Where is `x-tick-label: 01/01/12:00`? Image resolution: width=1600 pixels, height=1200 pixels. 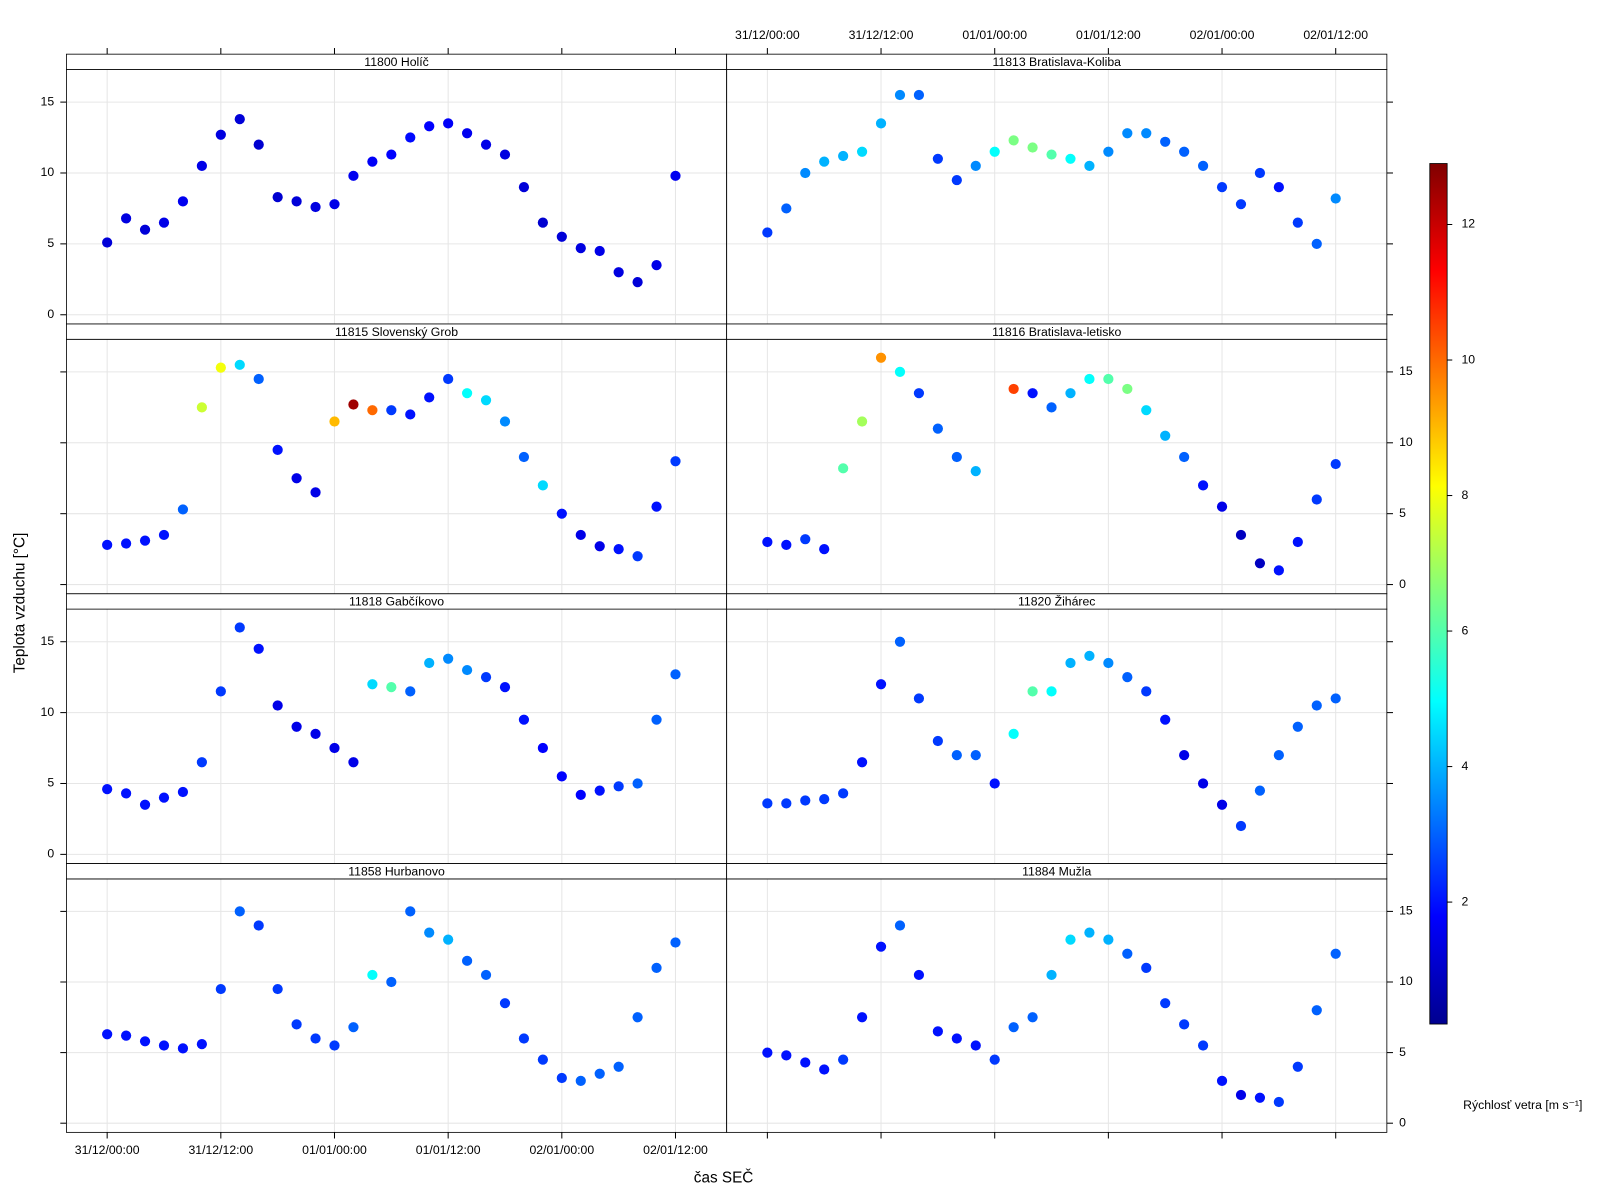
x-tick-label: 01/01/12:00 is located at coordinates (1108, 35).